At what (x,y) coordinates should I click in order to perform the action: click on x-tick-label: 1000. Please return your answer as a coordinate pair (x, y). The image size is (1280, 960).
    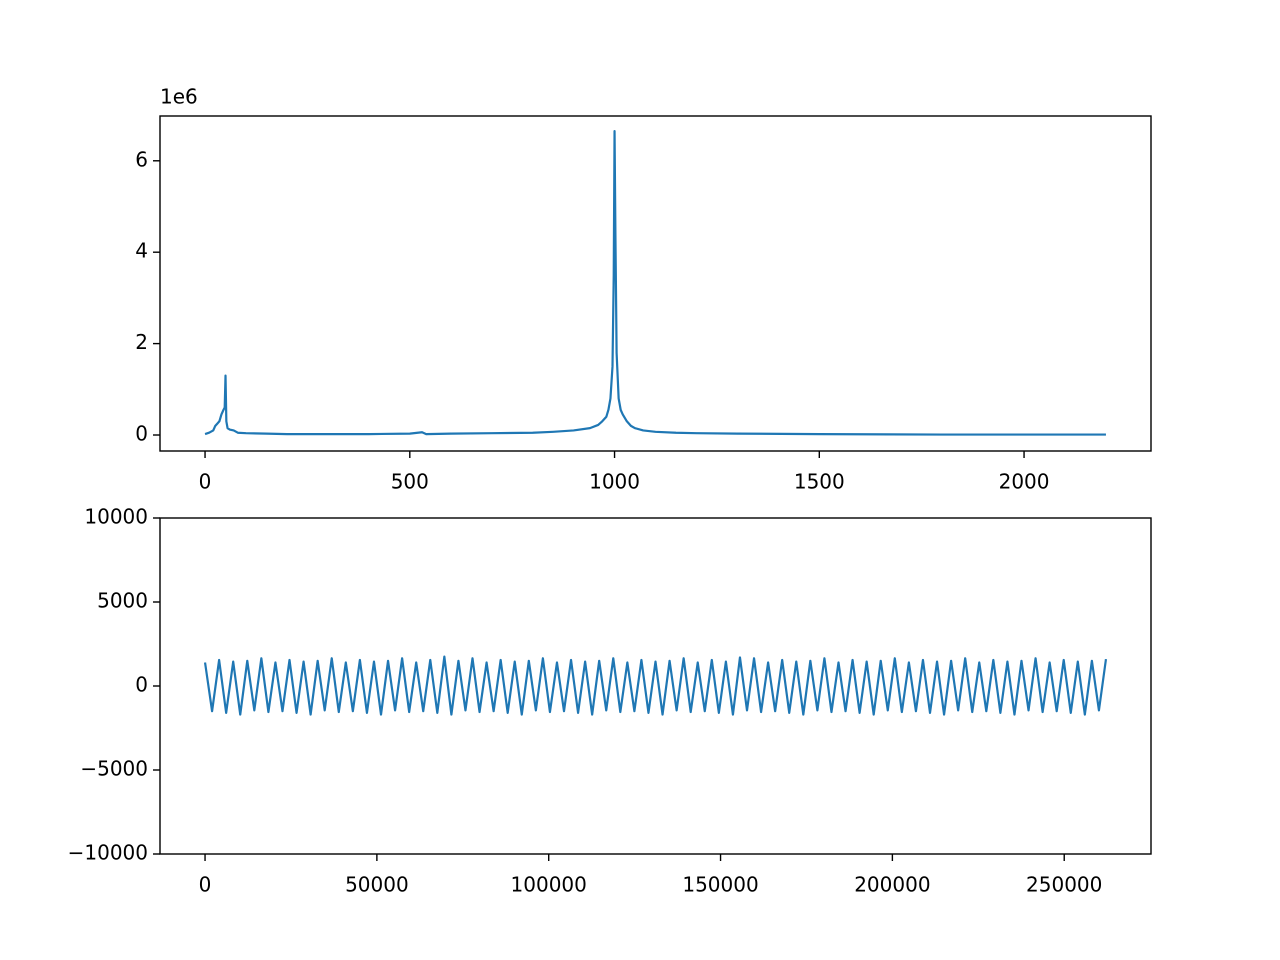
    Looking at the image, I should click on (614, 482).